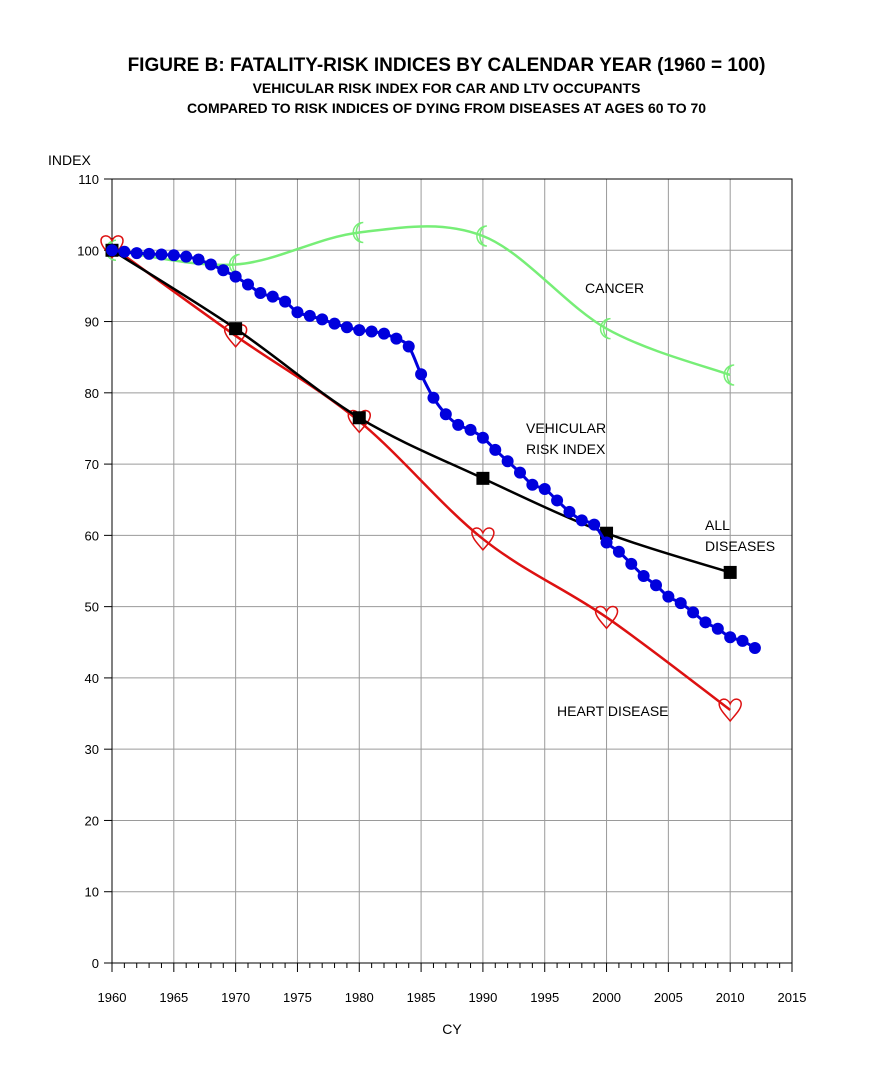 This screenshot has height=1091, width=893. What do you see at coordinates (557, 500) in the screenshot?
I see `data-point-vehicular-risk-index-1996` at bounding box center [557, 500].